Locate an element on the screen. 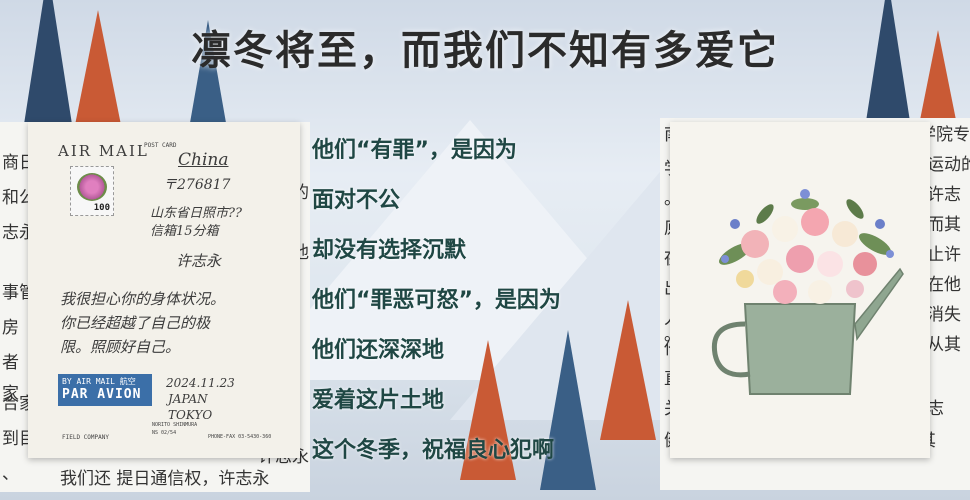 The height and width of the screenshot is (500, 970). poem-line: 这个冬季，祝福良心犯啊 is located at coordinates (433, 450).